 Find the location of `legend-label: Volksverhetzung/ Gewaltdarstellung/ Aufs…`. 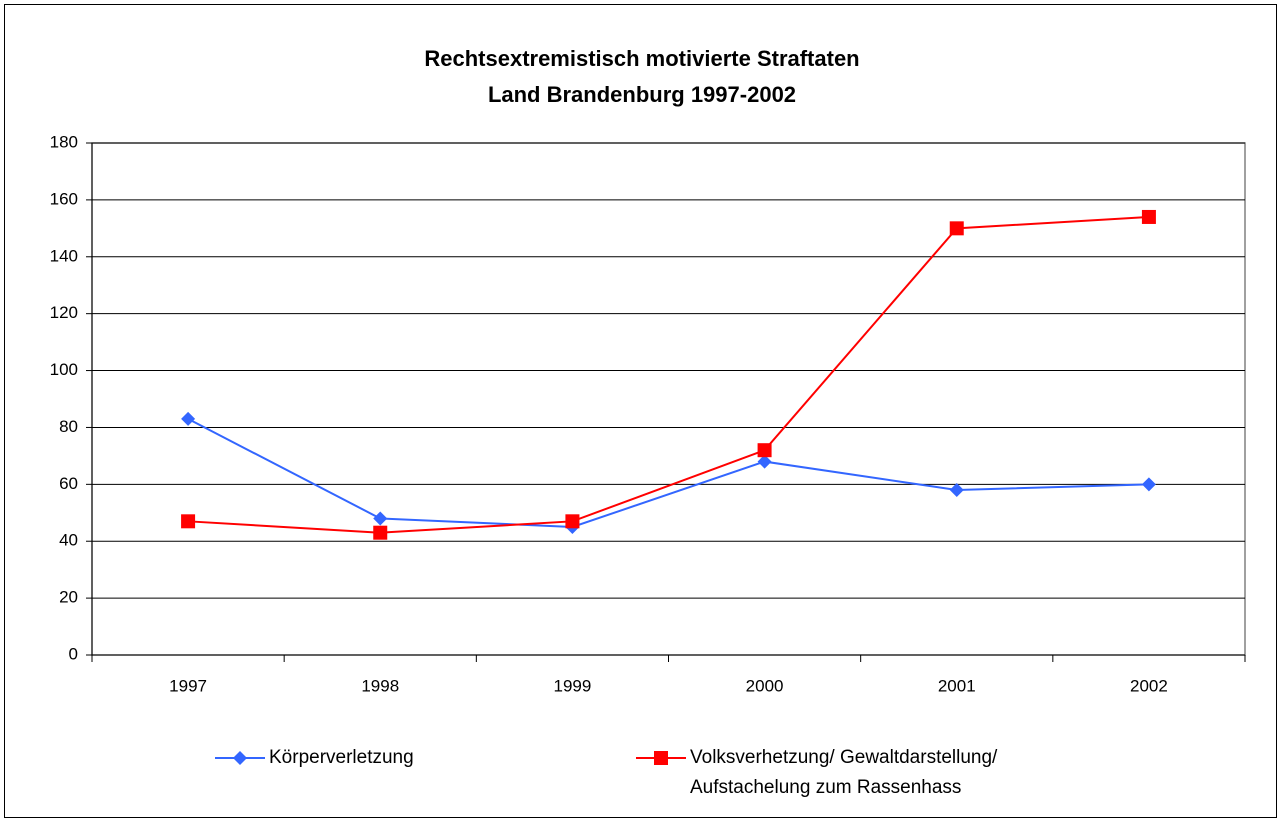

legend-label: Volksverhetzung/ Gewaltdarstellung/ Aufs… is located at coordinates (844, 772).